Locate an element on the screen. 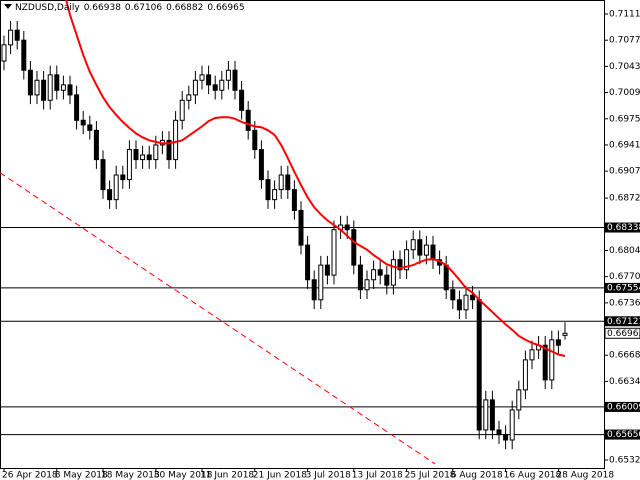 Image resolution: width=640 pixels, height=480 pixels. x-tick-label: 28 Aug 2018 is located at coordinates (585, 475).